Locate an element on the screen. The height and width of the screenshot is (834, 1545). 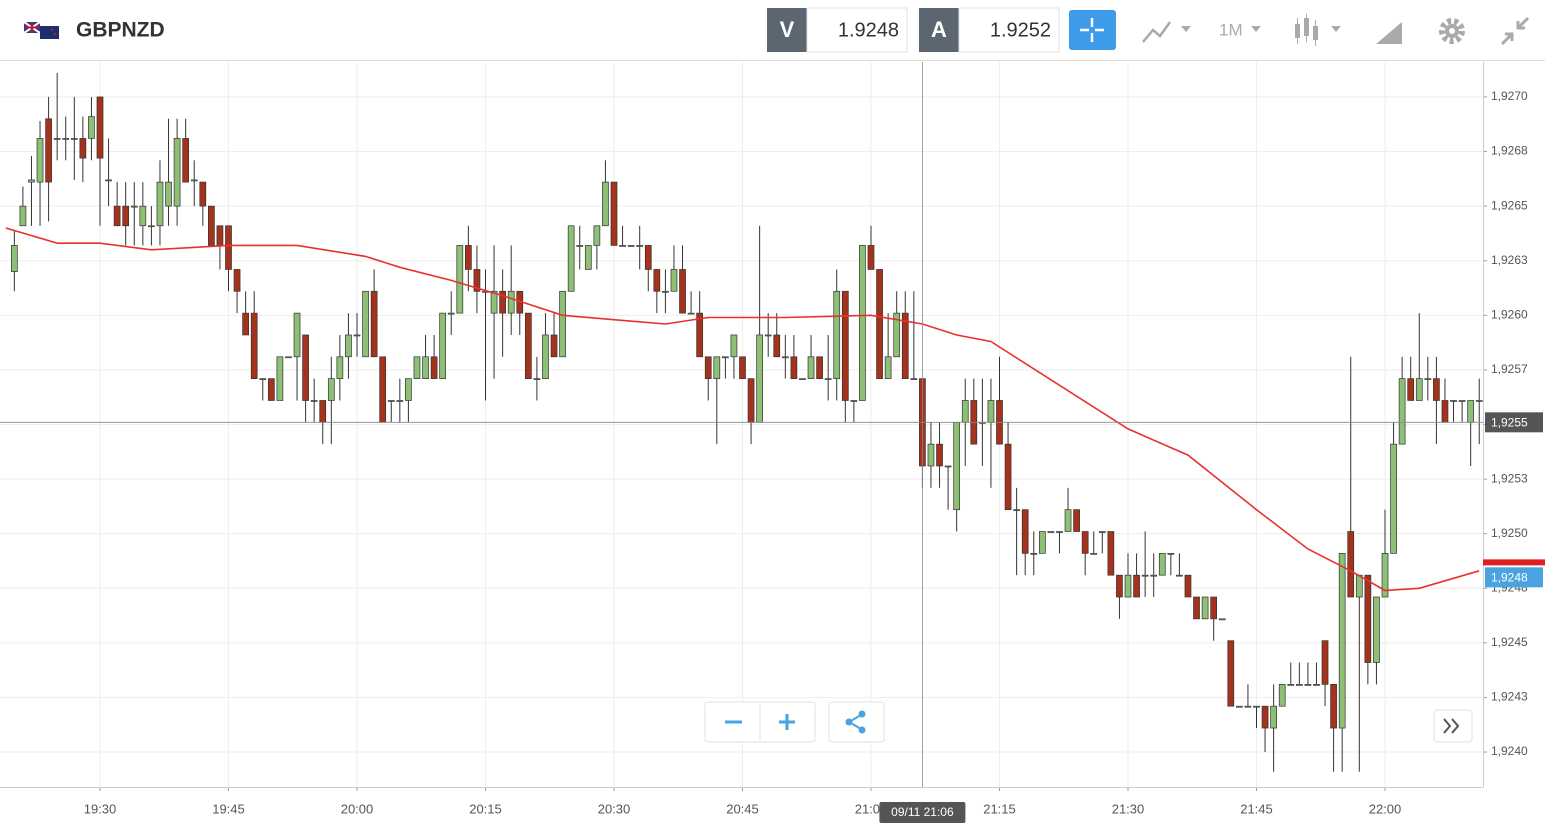
sell-price-box is located at coordinates (857, 30).